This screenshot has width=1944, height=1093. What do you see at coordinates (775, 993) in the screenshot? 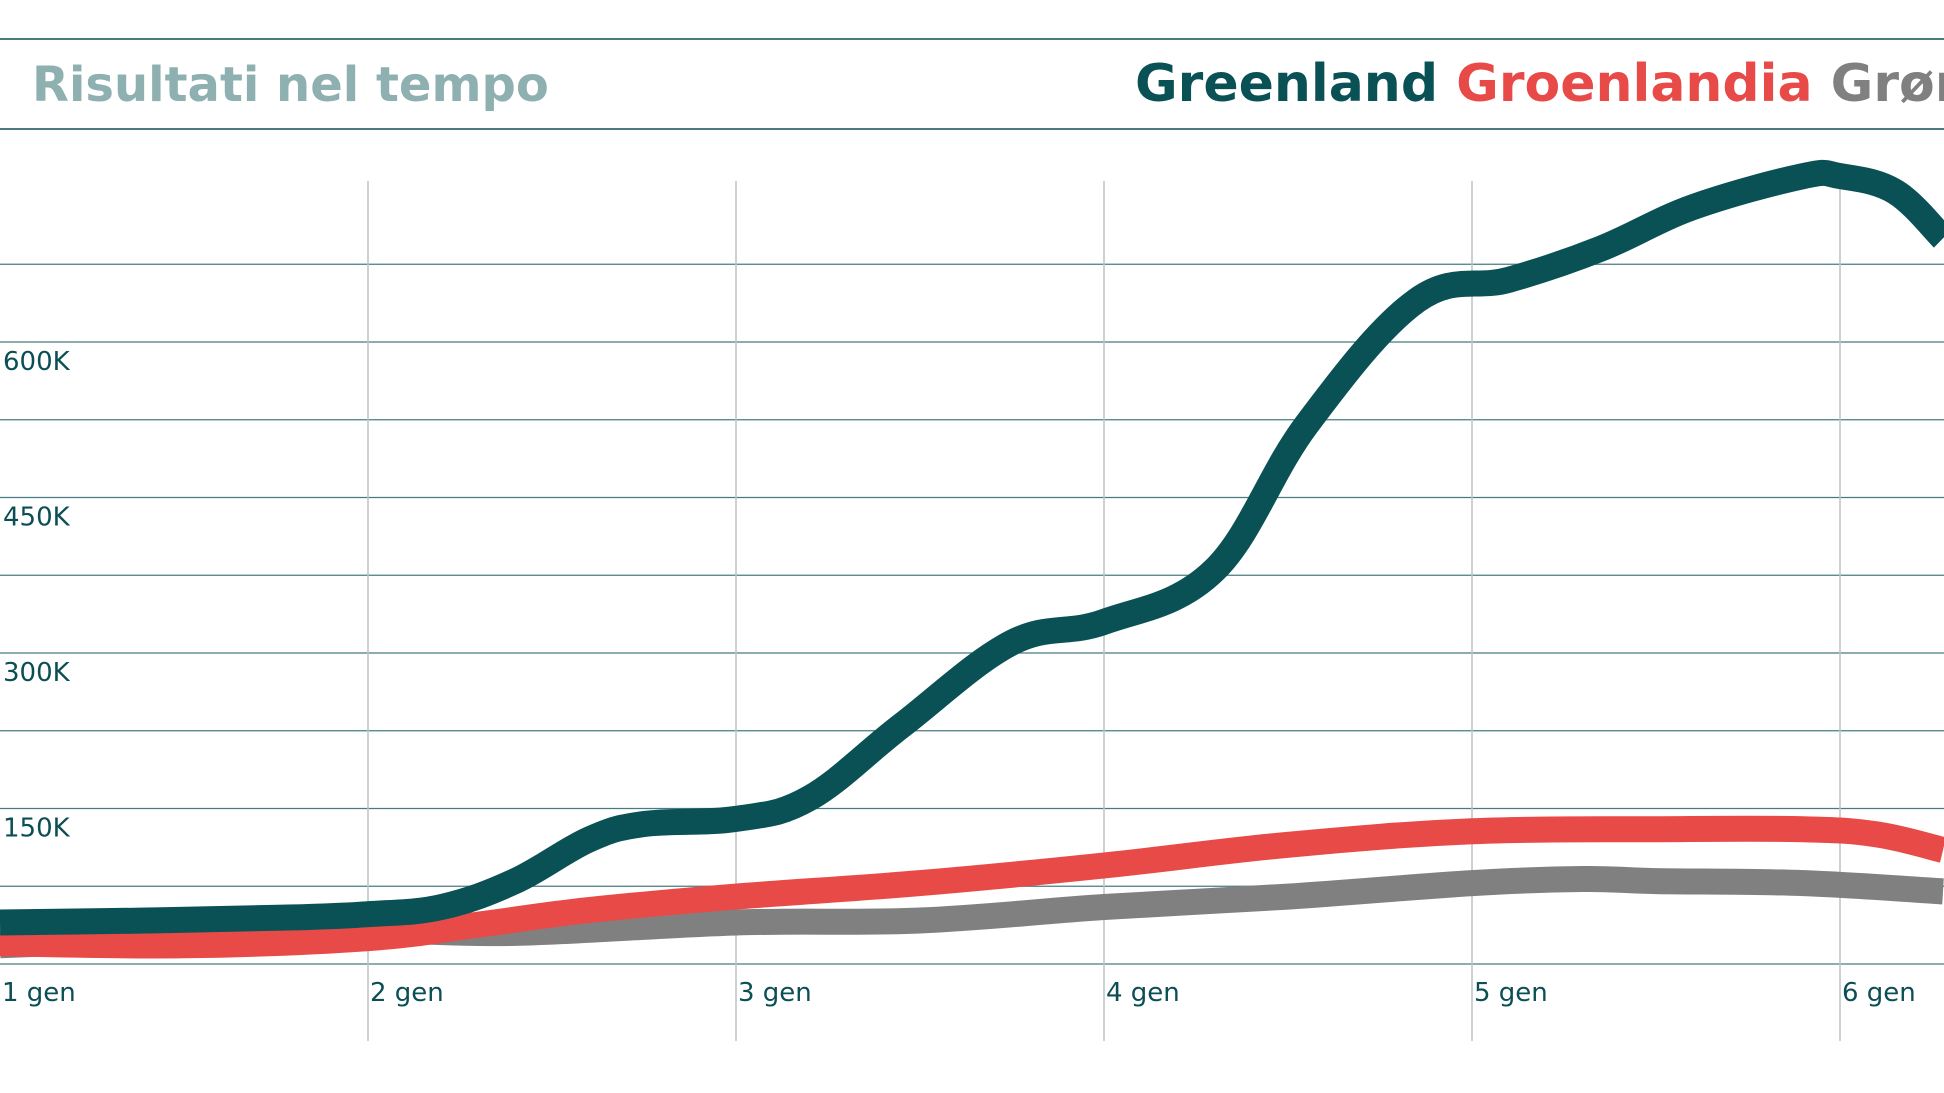
I see `x-tick-label: 3 gen` at bounding box center [775, 993].